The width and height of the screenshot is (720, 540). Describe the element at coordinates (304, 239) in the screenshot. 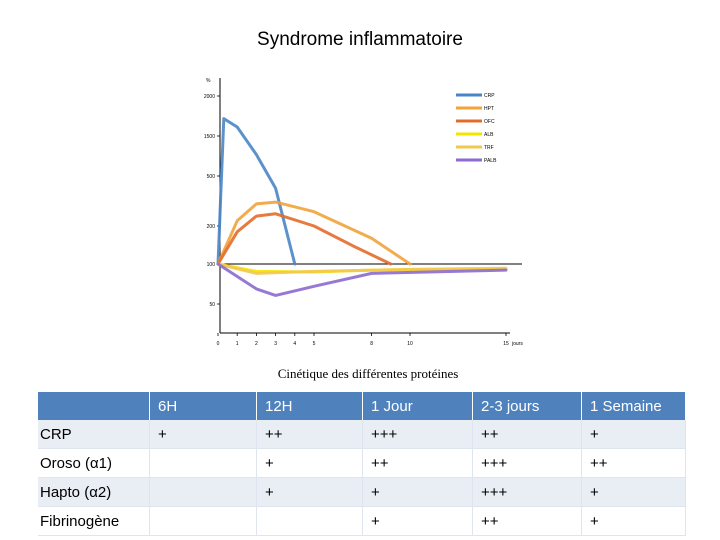

I see `series-line-ofc` at that location.